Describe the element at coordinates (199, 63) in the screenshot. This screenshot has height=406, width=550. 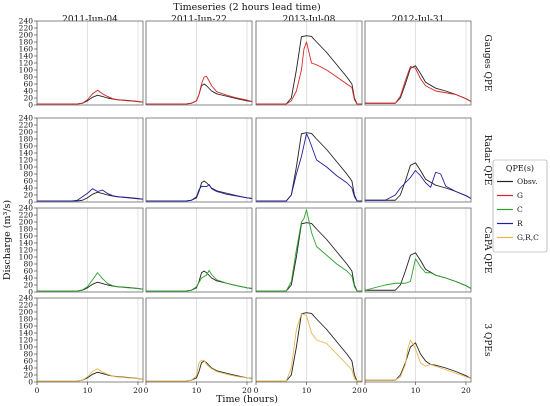
I see `panel-r0-c1` at that location.